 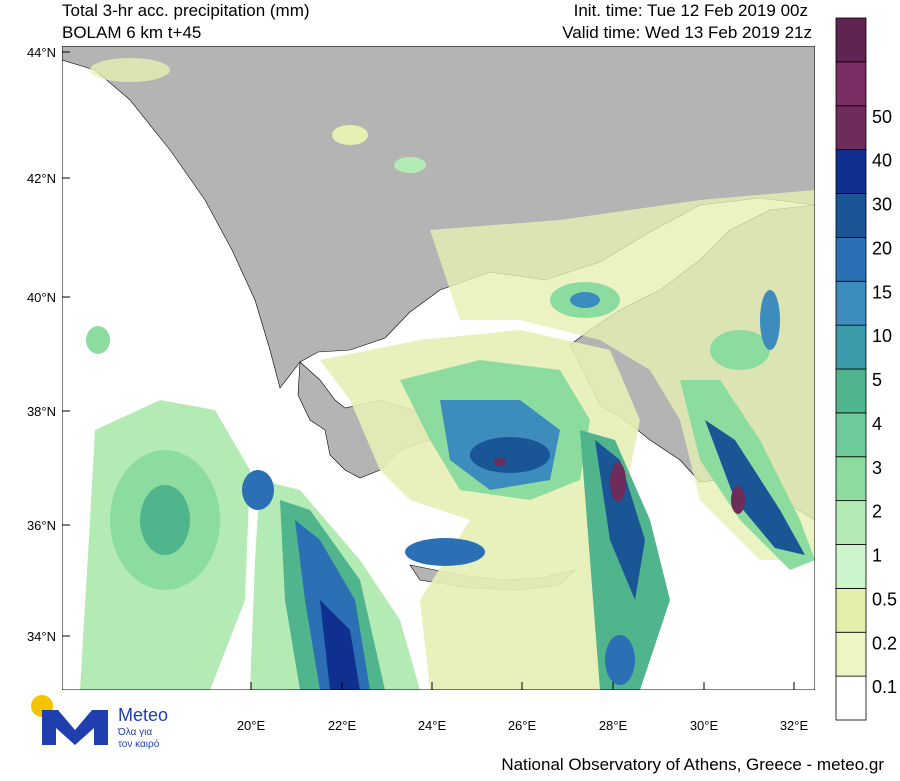 I want to click on colorbar: 0.1 0.2 0.5 1 2 3 4 5 10 15 20 30 40 50, so click(x=866, y=369).